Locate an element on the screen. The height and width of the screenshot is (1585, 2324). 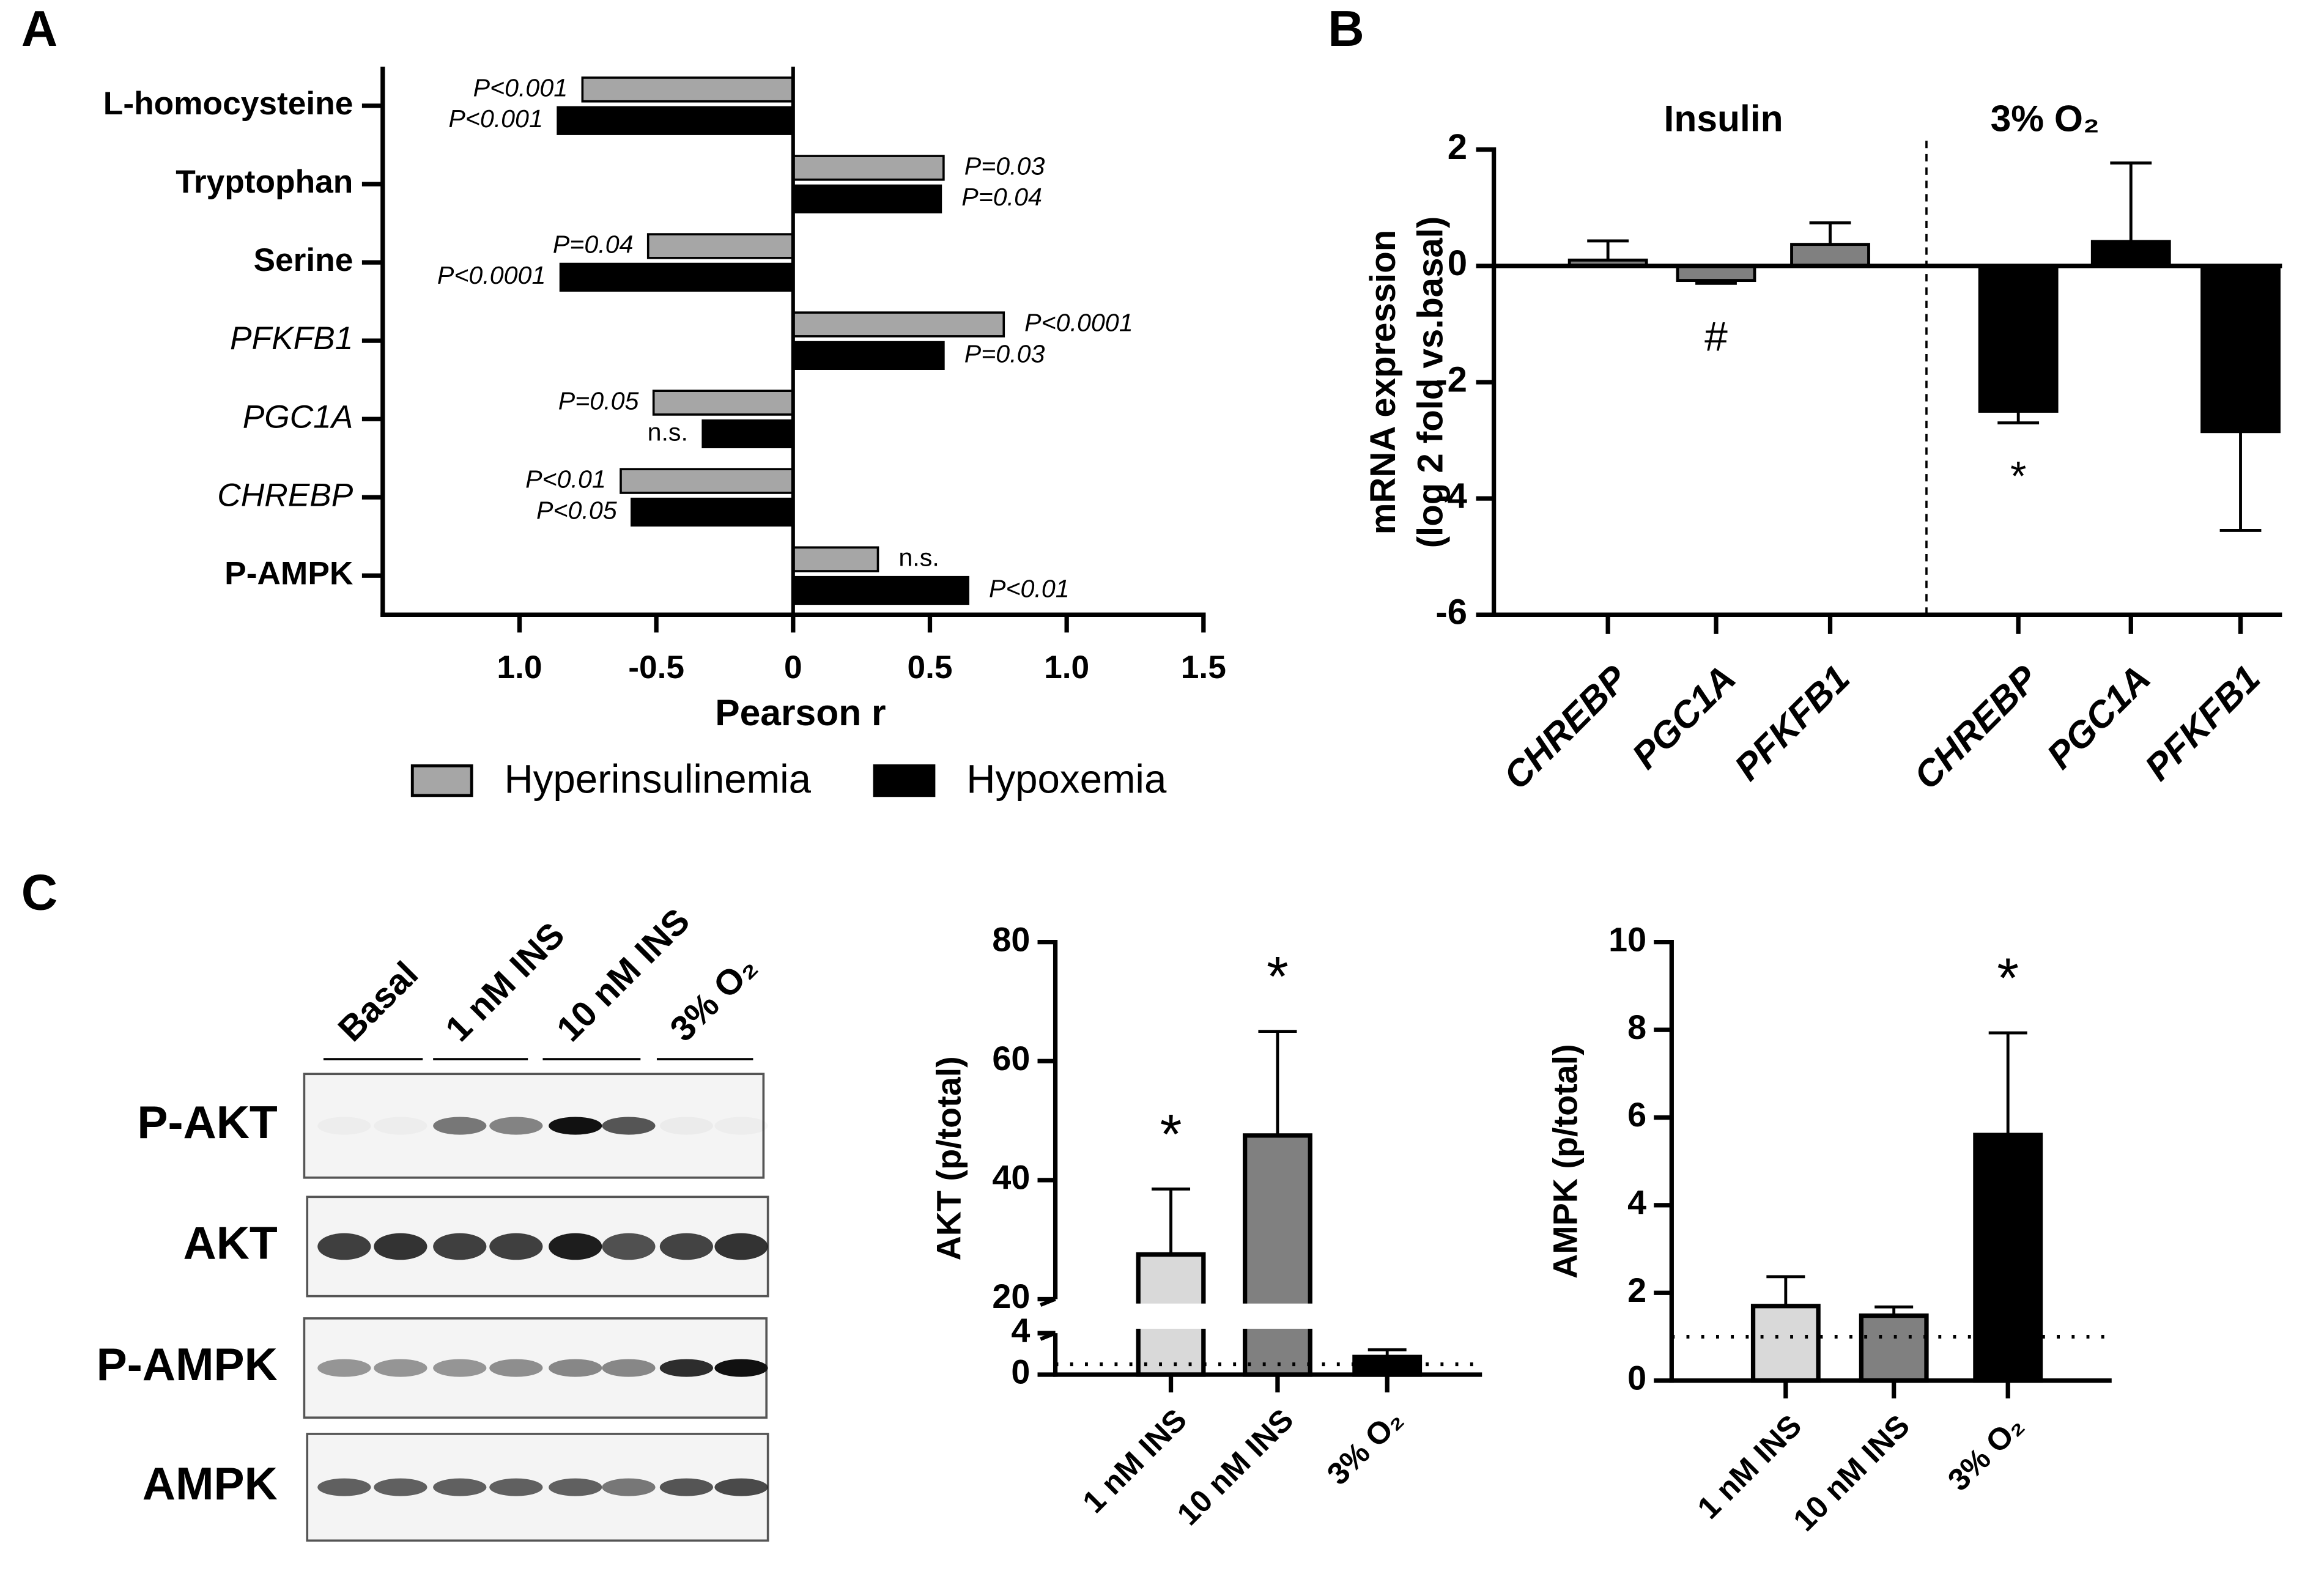
legend-label: Hyperinsulinemia is located at coordinates (657, 778).